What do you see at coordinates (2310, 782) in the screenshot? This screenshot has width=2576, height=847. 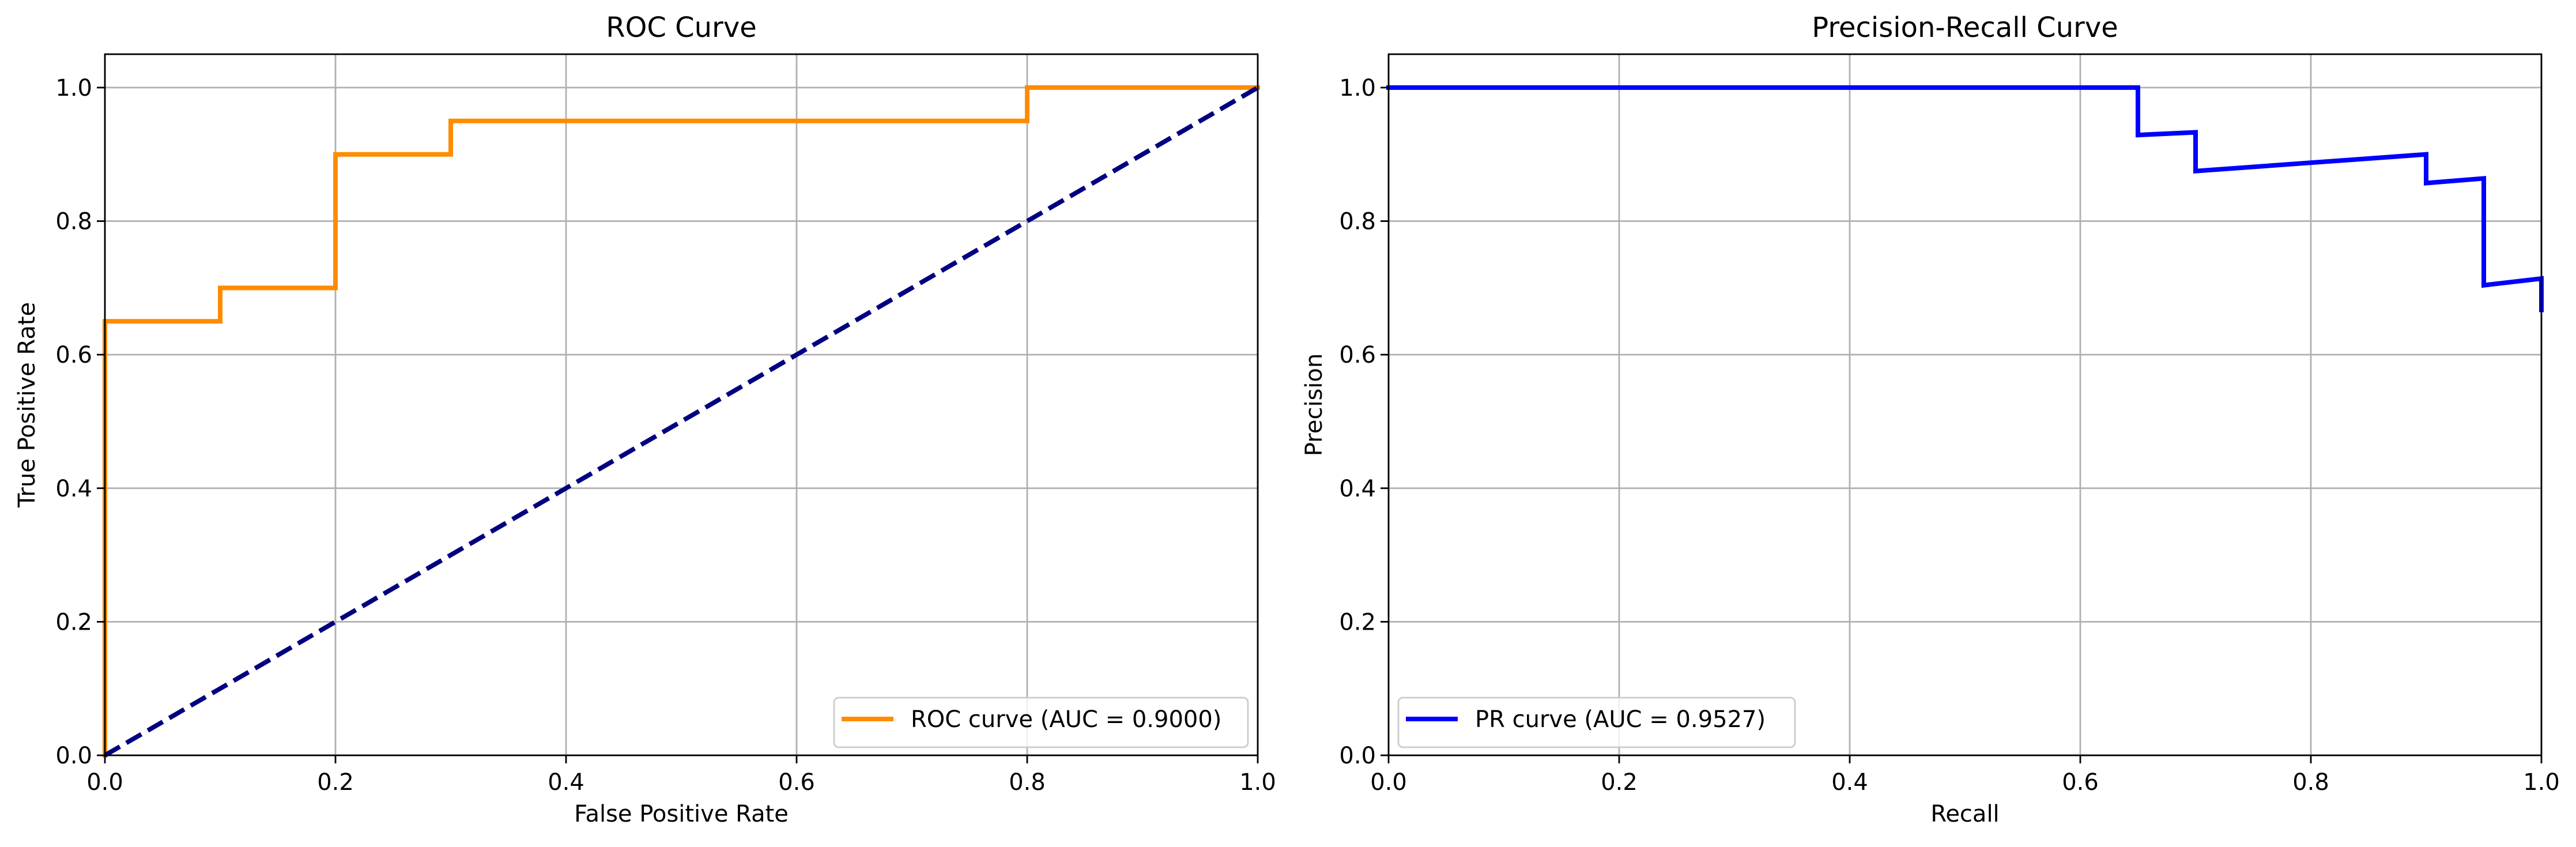 I see `pr-x-tick-label: 0.8` at bounding box center [2310, 782].